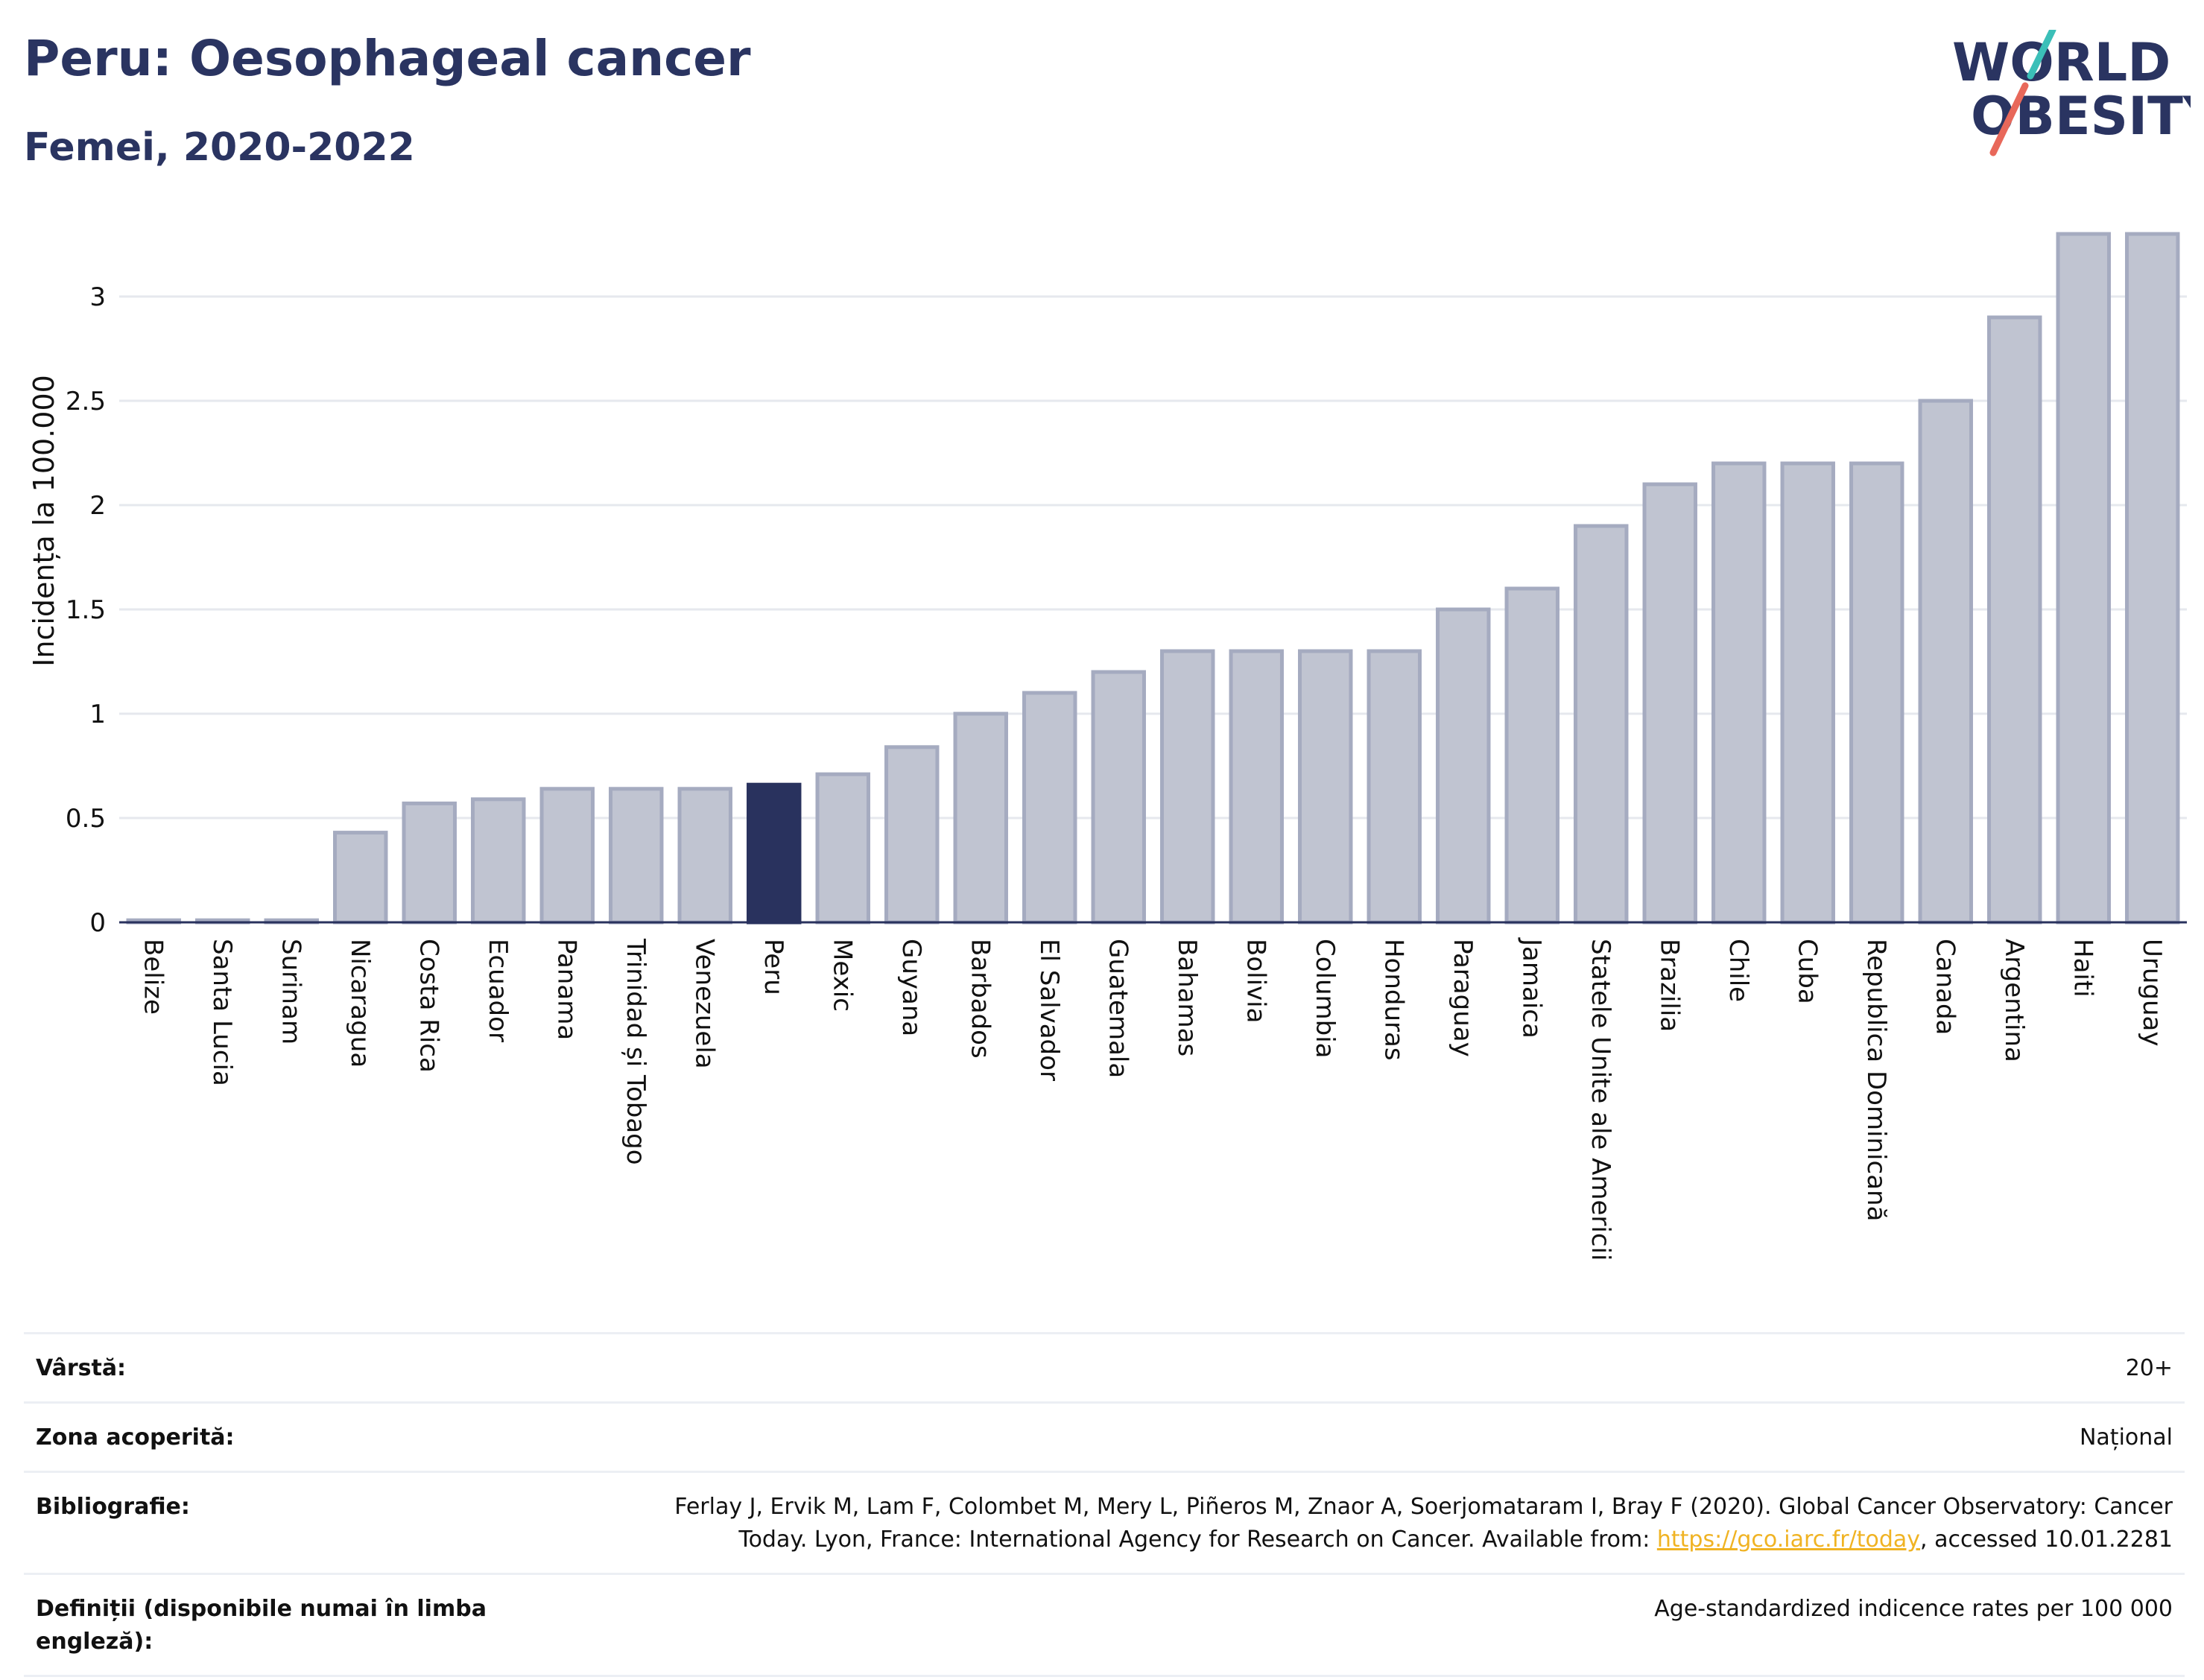  I want to click on x-tick-label: Guatemala, so click(1118, 1008).